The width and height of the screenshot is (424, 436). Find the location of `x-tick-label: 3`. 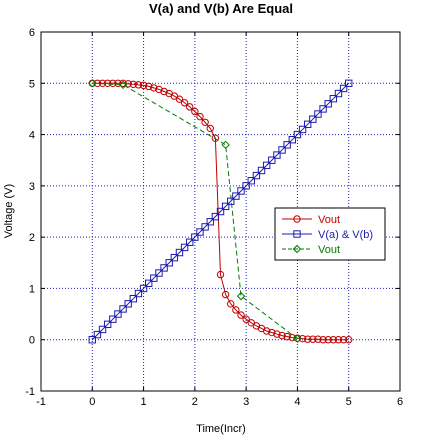

x-tick-label: 3 is located at coordinates (246, 402).